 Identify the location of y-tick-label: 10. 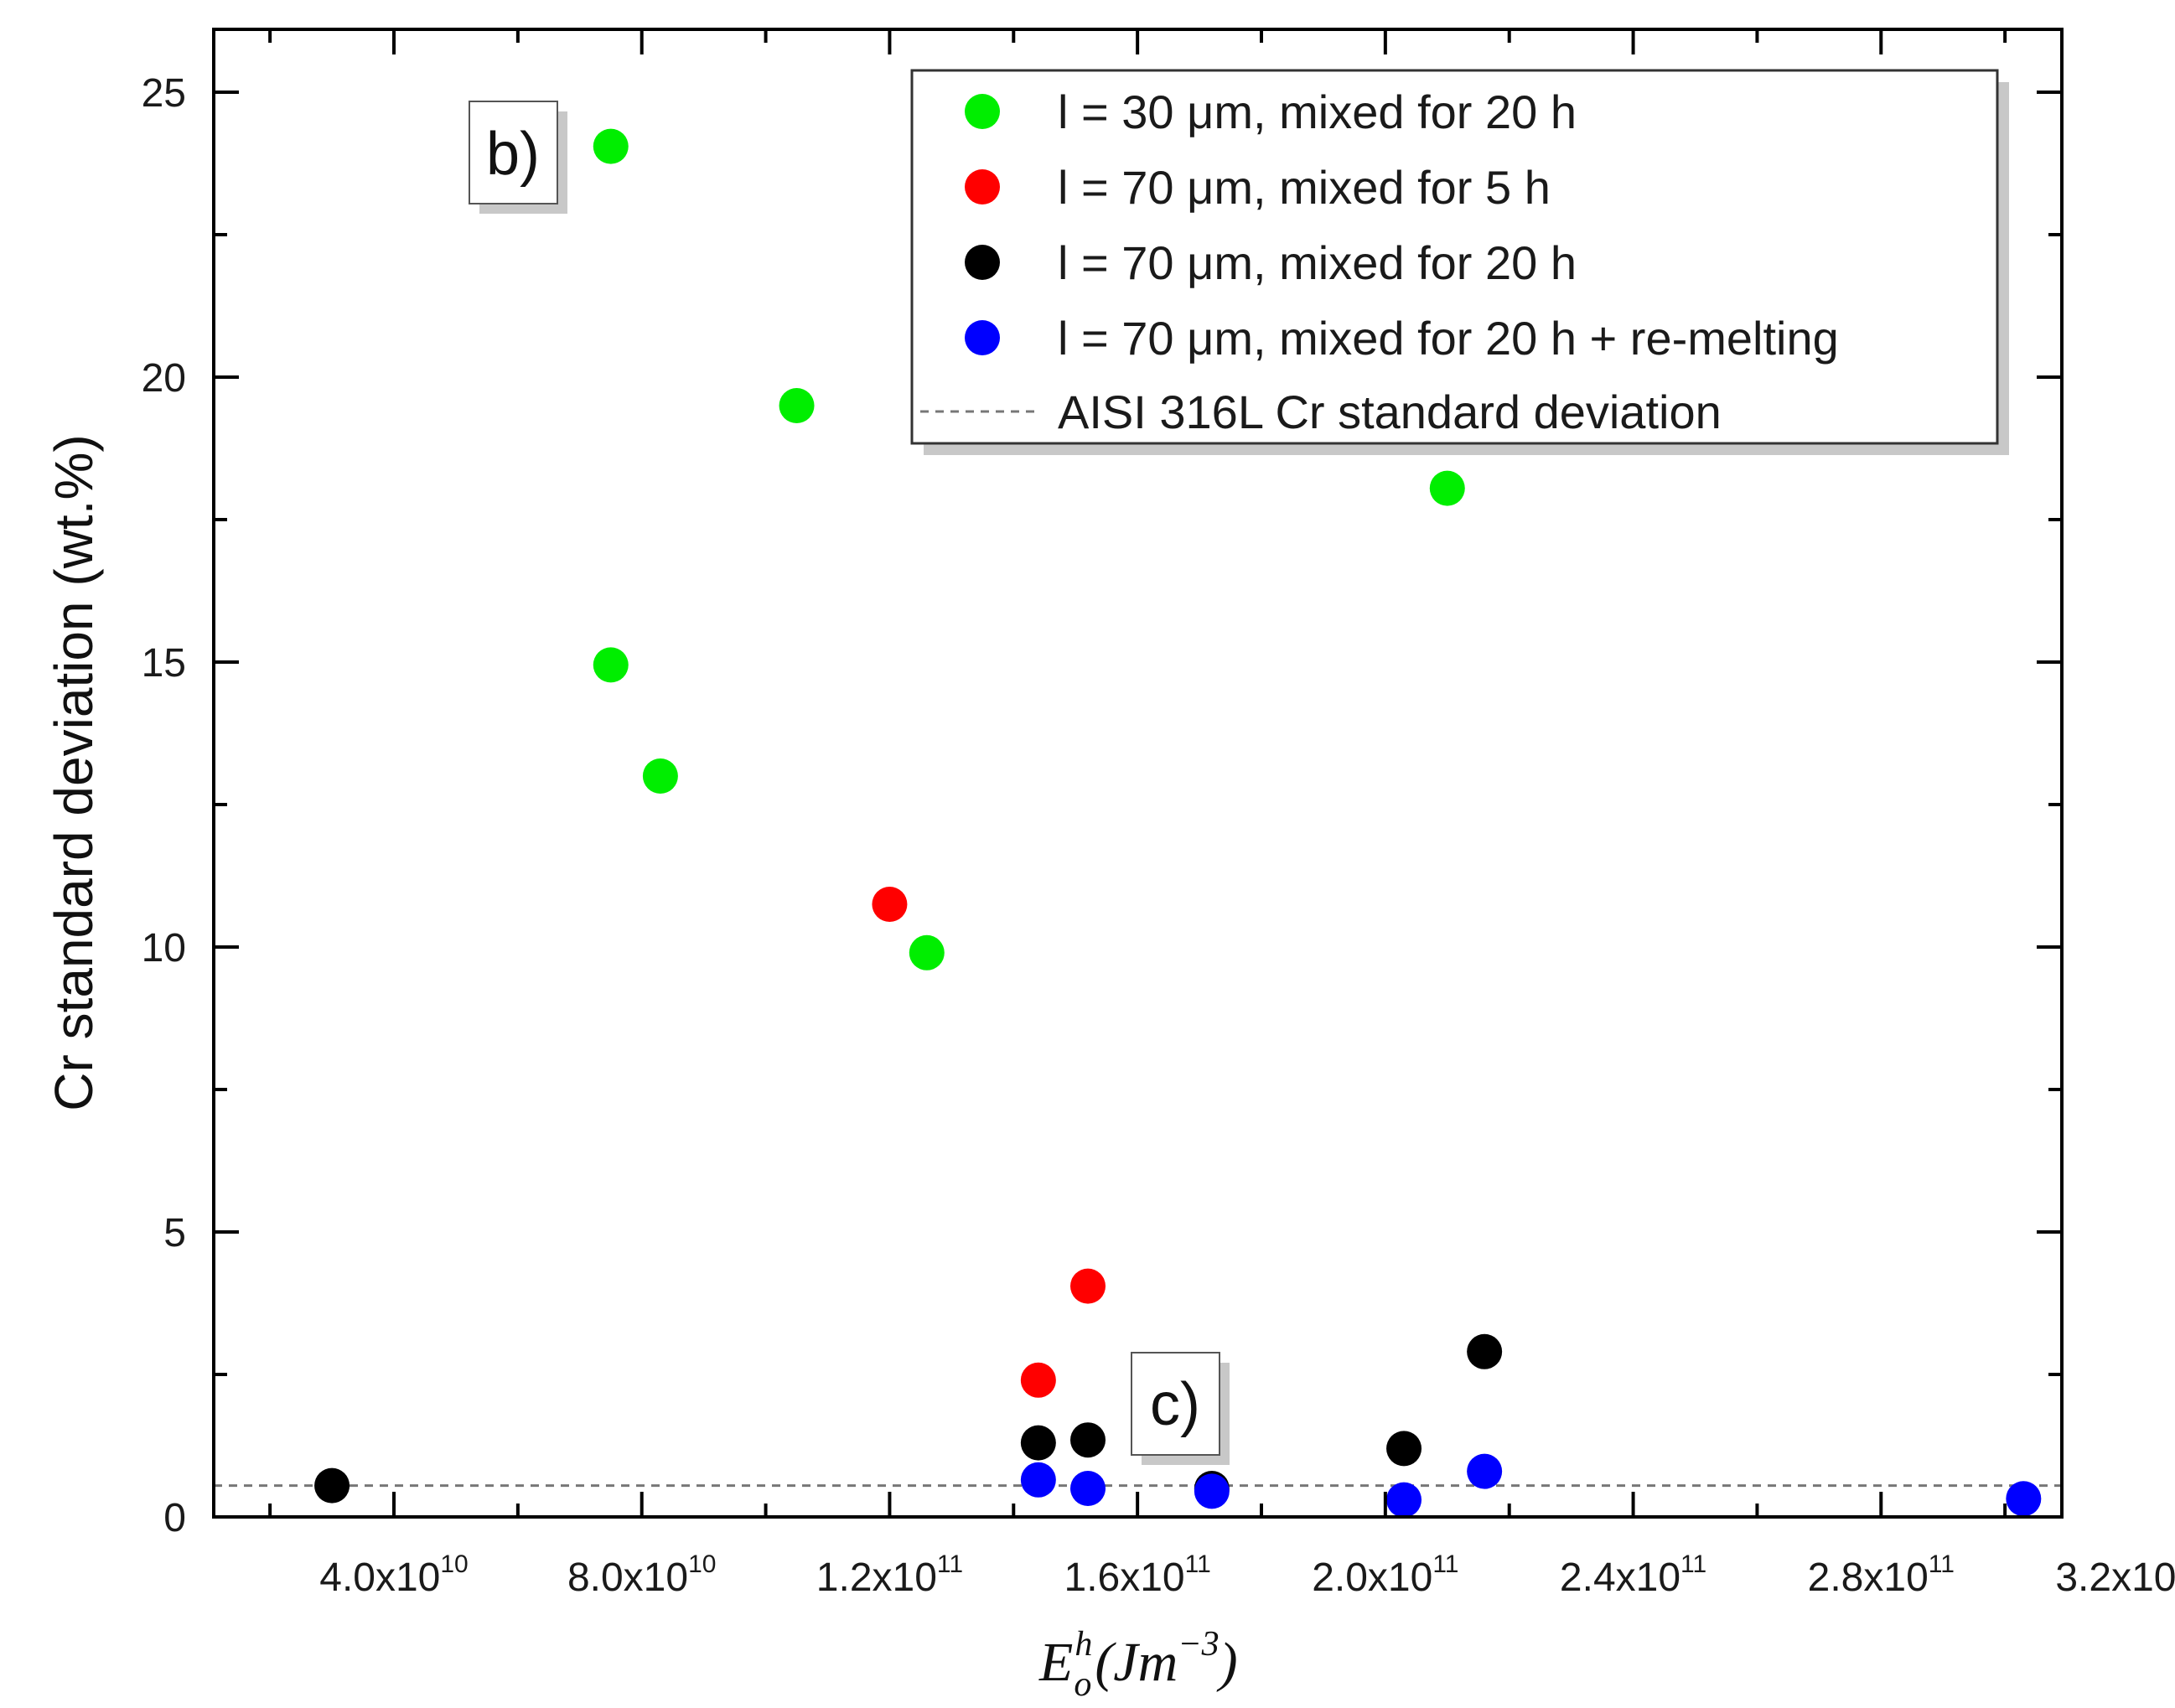
(164, 948).